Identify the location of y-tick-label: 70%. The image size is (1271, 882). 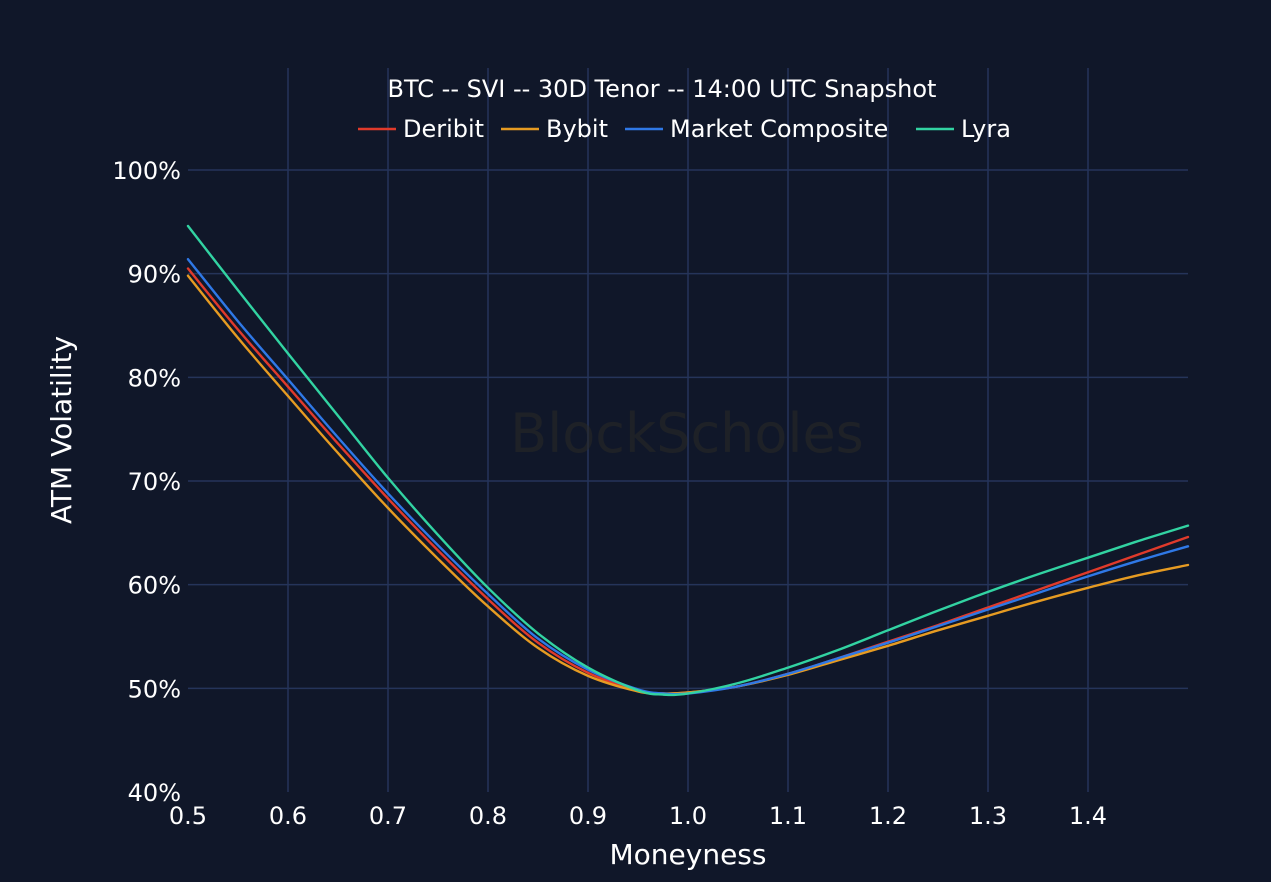
(154, 482).